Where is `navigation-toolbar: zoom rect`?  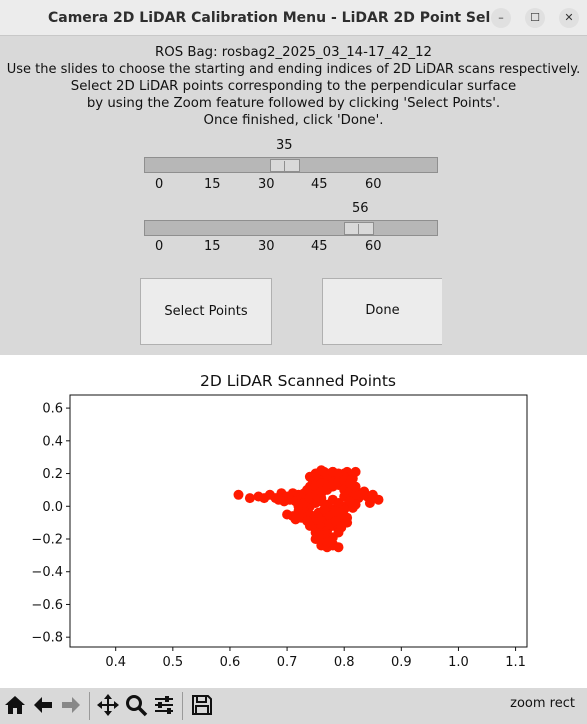
navigation-toolbar: zoom rect is located at coordinates (293, 706).